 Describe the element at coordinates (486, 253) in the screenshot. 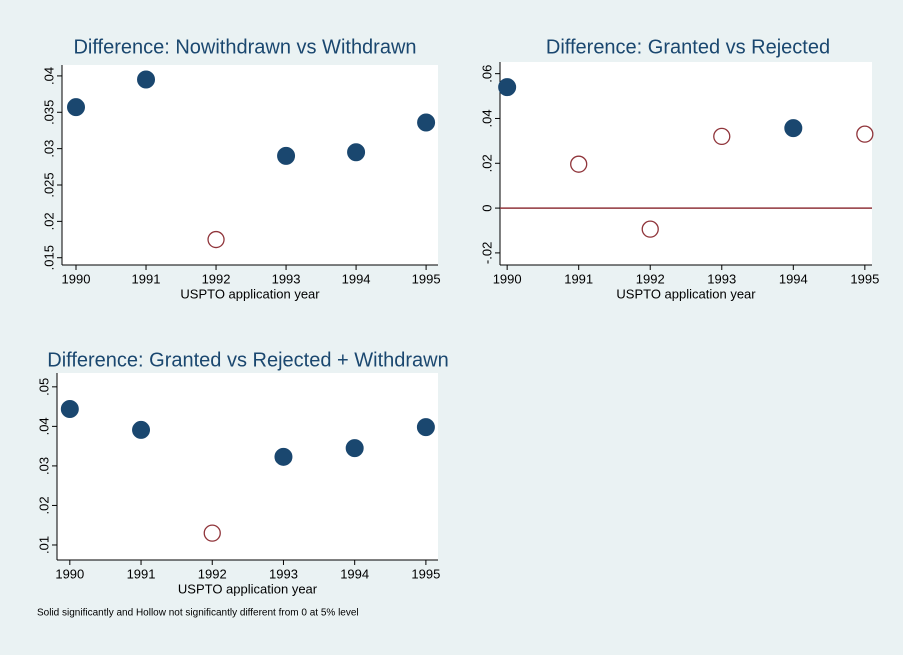

I see `y-tick-label: -.02` at that location.